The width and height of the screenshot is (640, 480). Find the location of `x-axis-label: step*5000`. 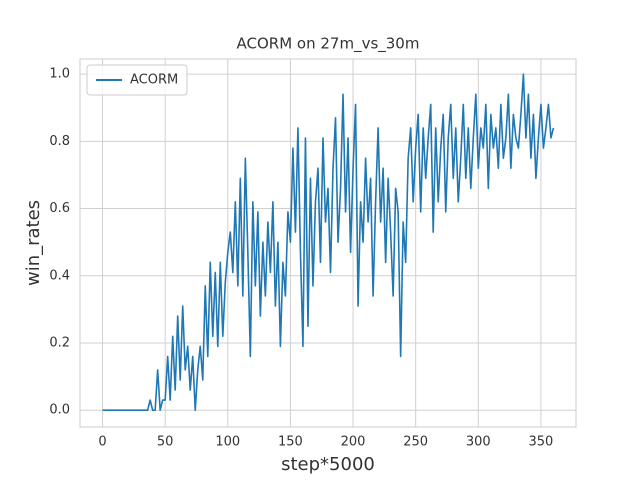

x-axis-label: step*5000 is located at coordinates (328, 464).